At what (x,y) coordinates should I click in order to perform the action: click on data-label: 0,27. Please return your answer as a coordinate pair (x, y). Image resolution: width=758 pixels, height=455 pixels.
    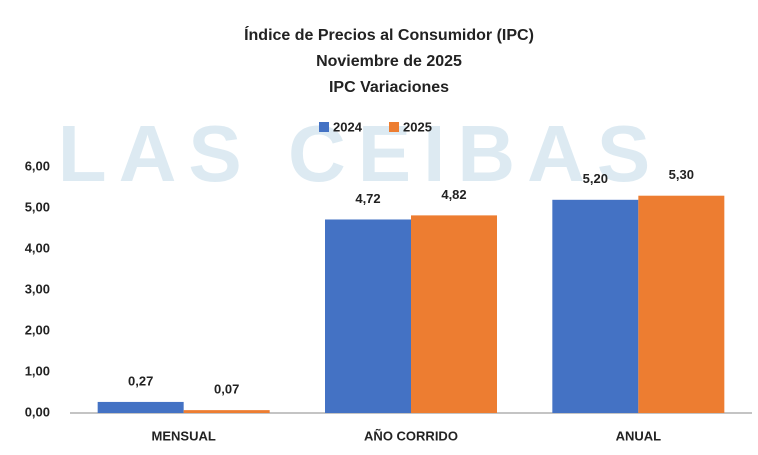
    Looking at the image, I should click on (140, 380).